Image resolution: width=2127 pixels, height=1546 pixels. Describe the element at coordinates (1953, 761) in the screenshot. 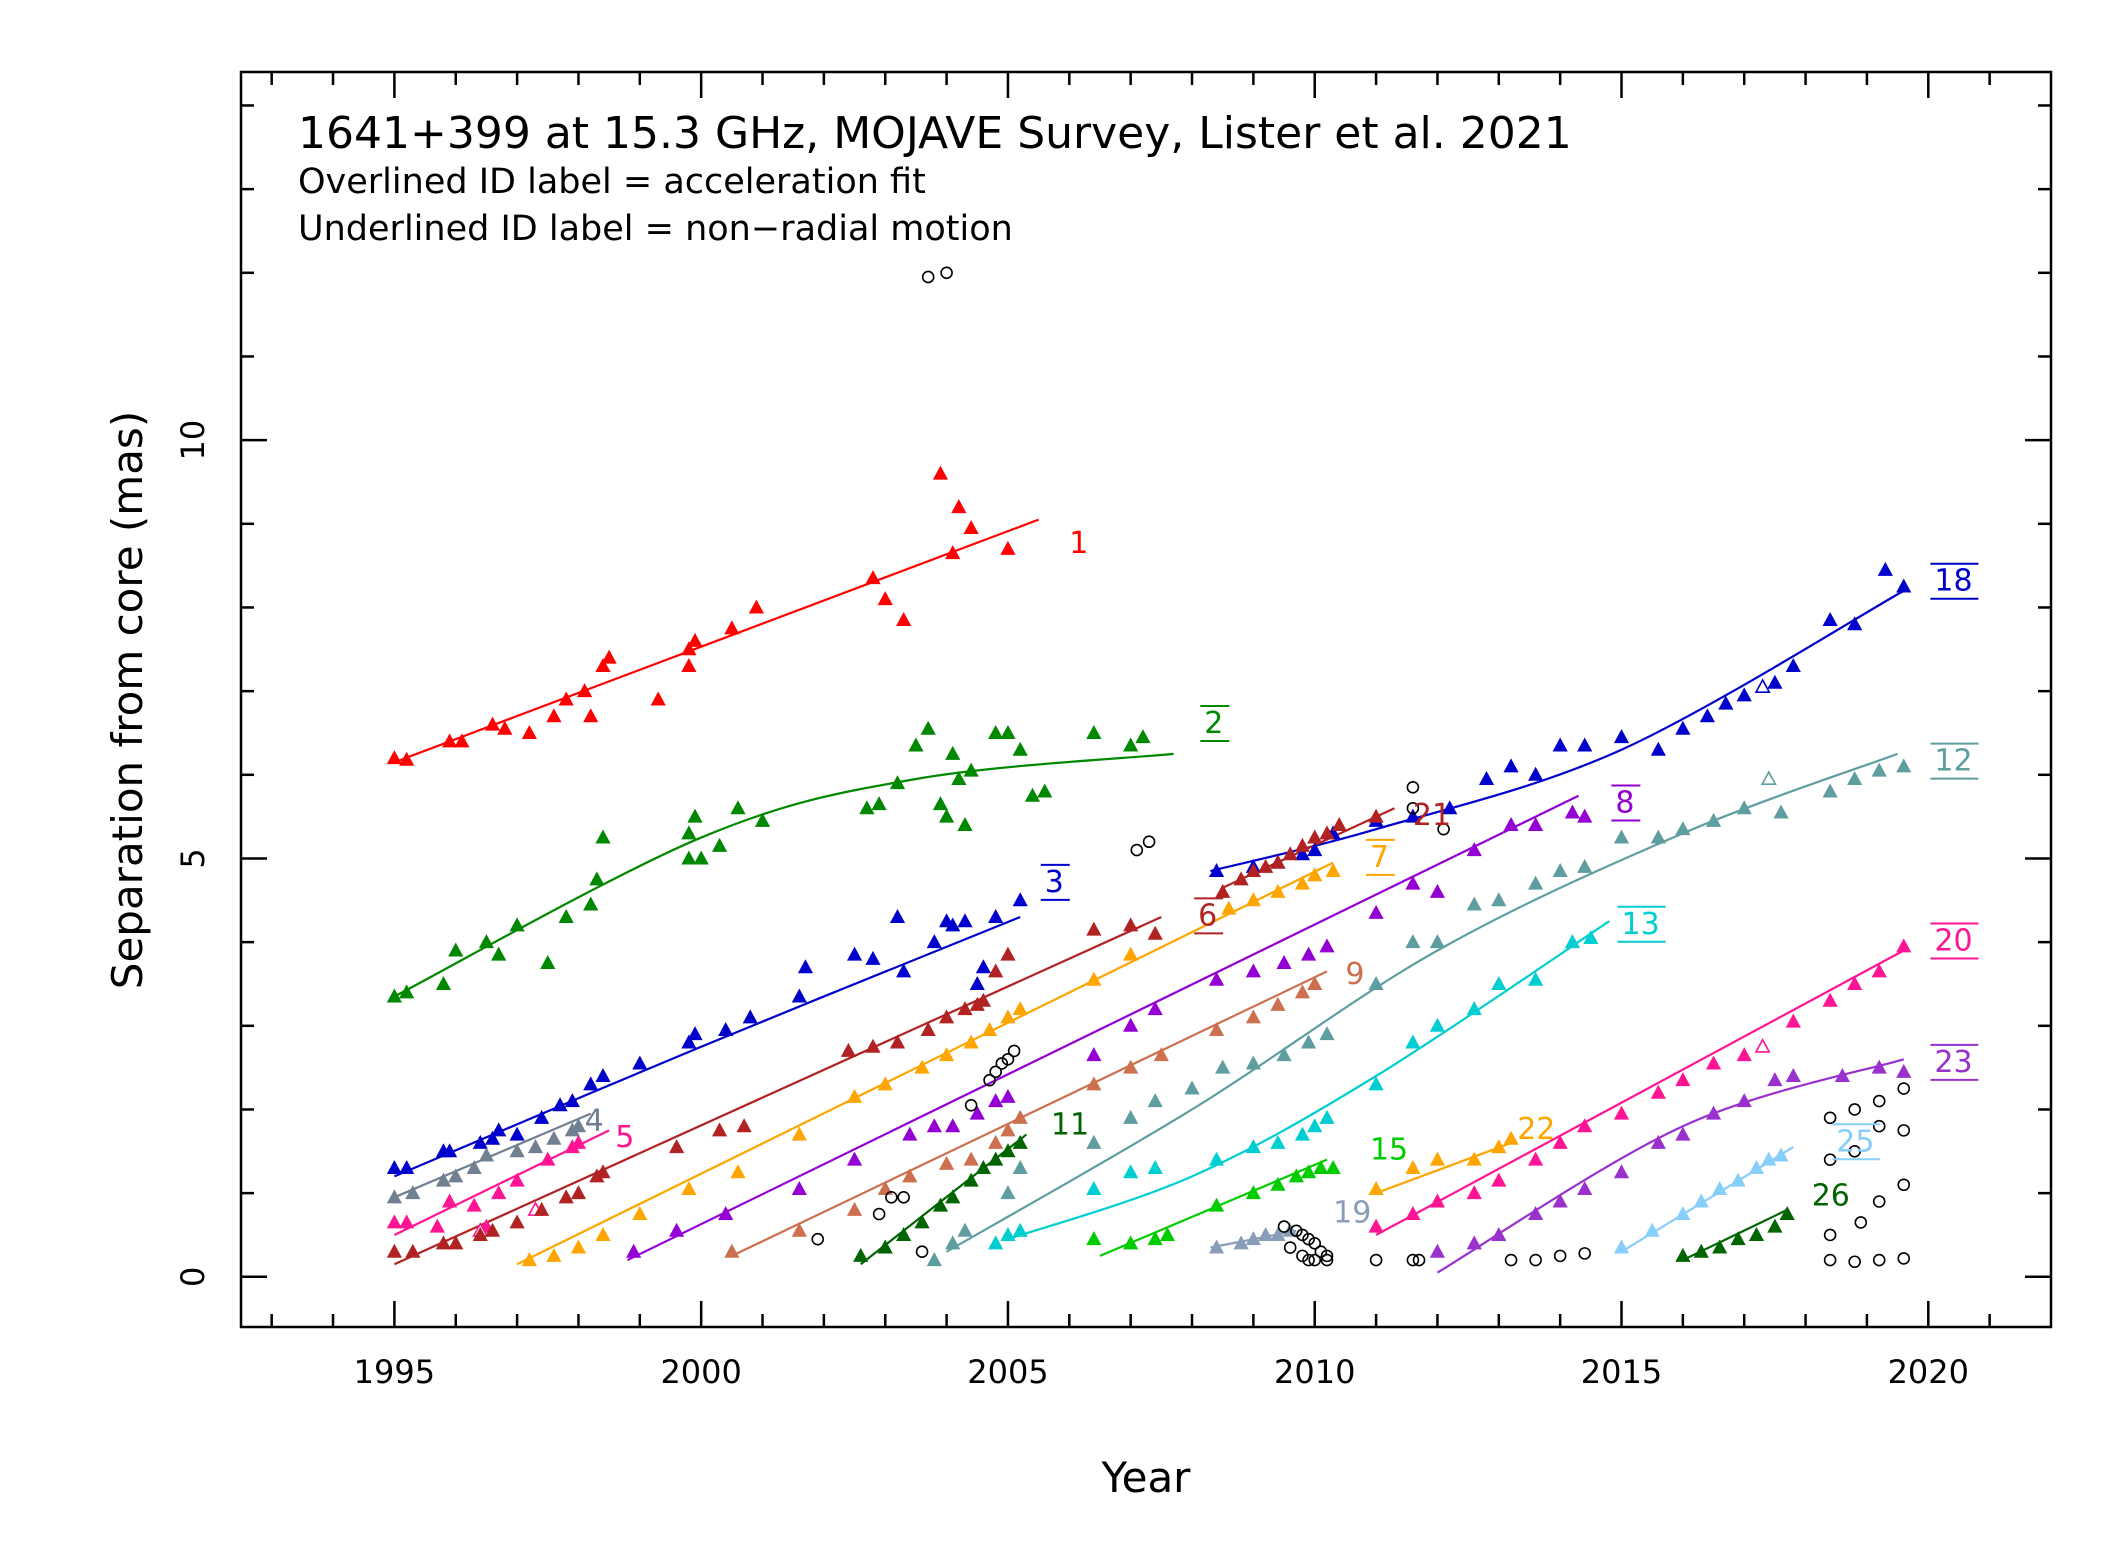

I see `component-label-12: 12` at that location.